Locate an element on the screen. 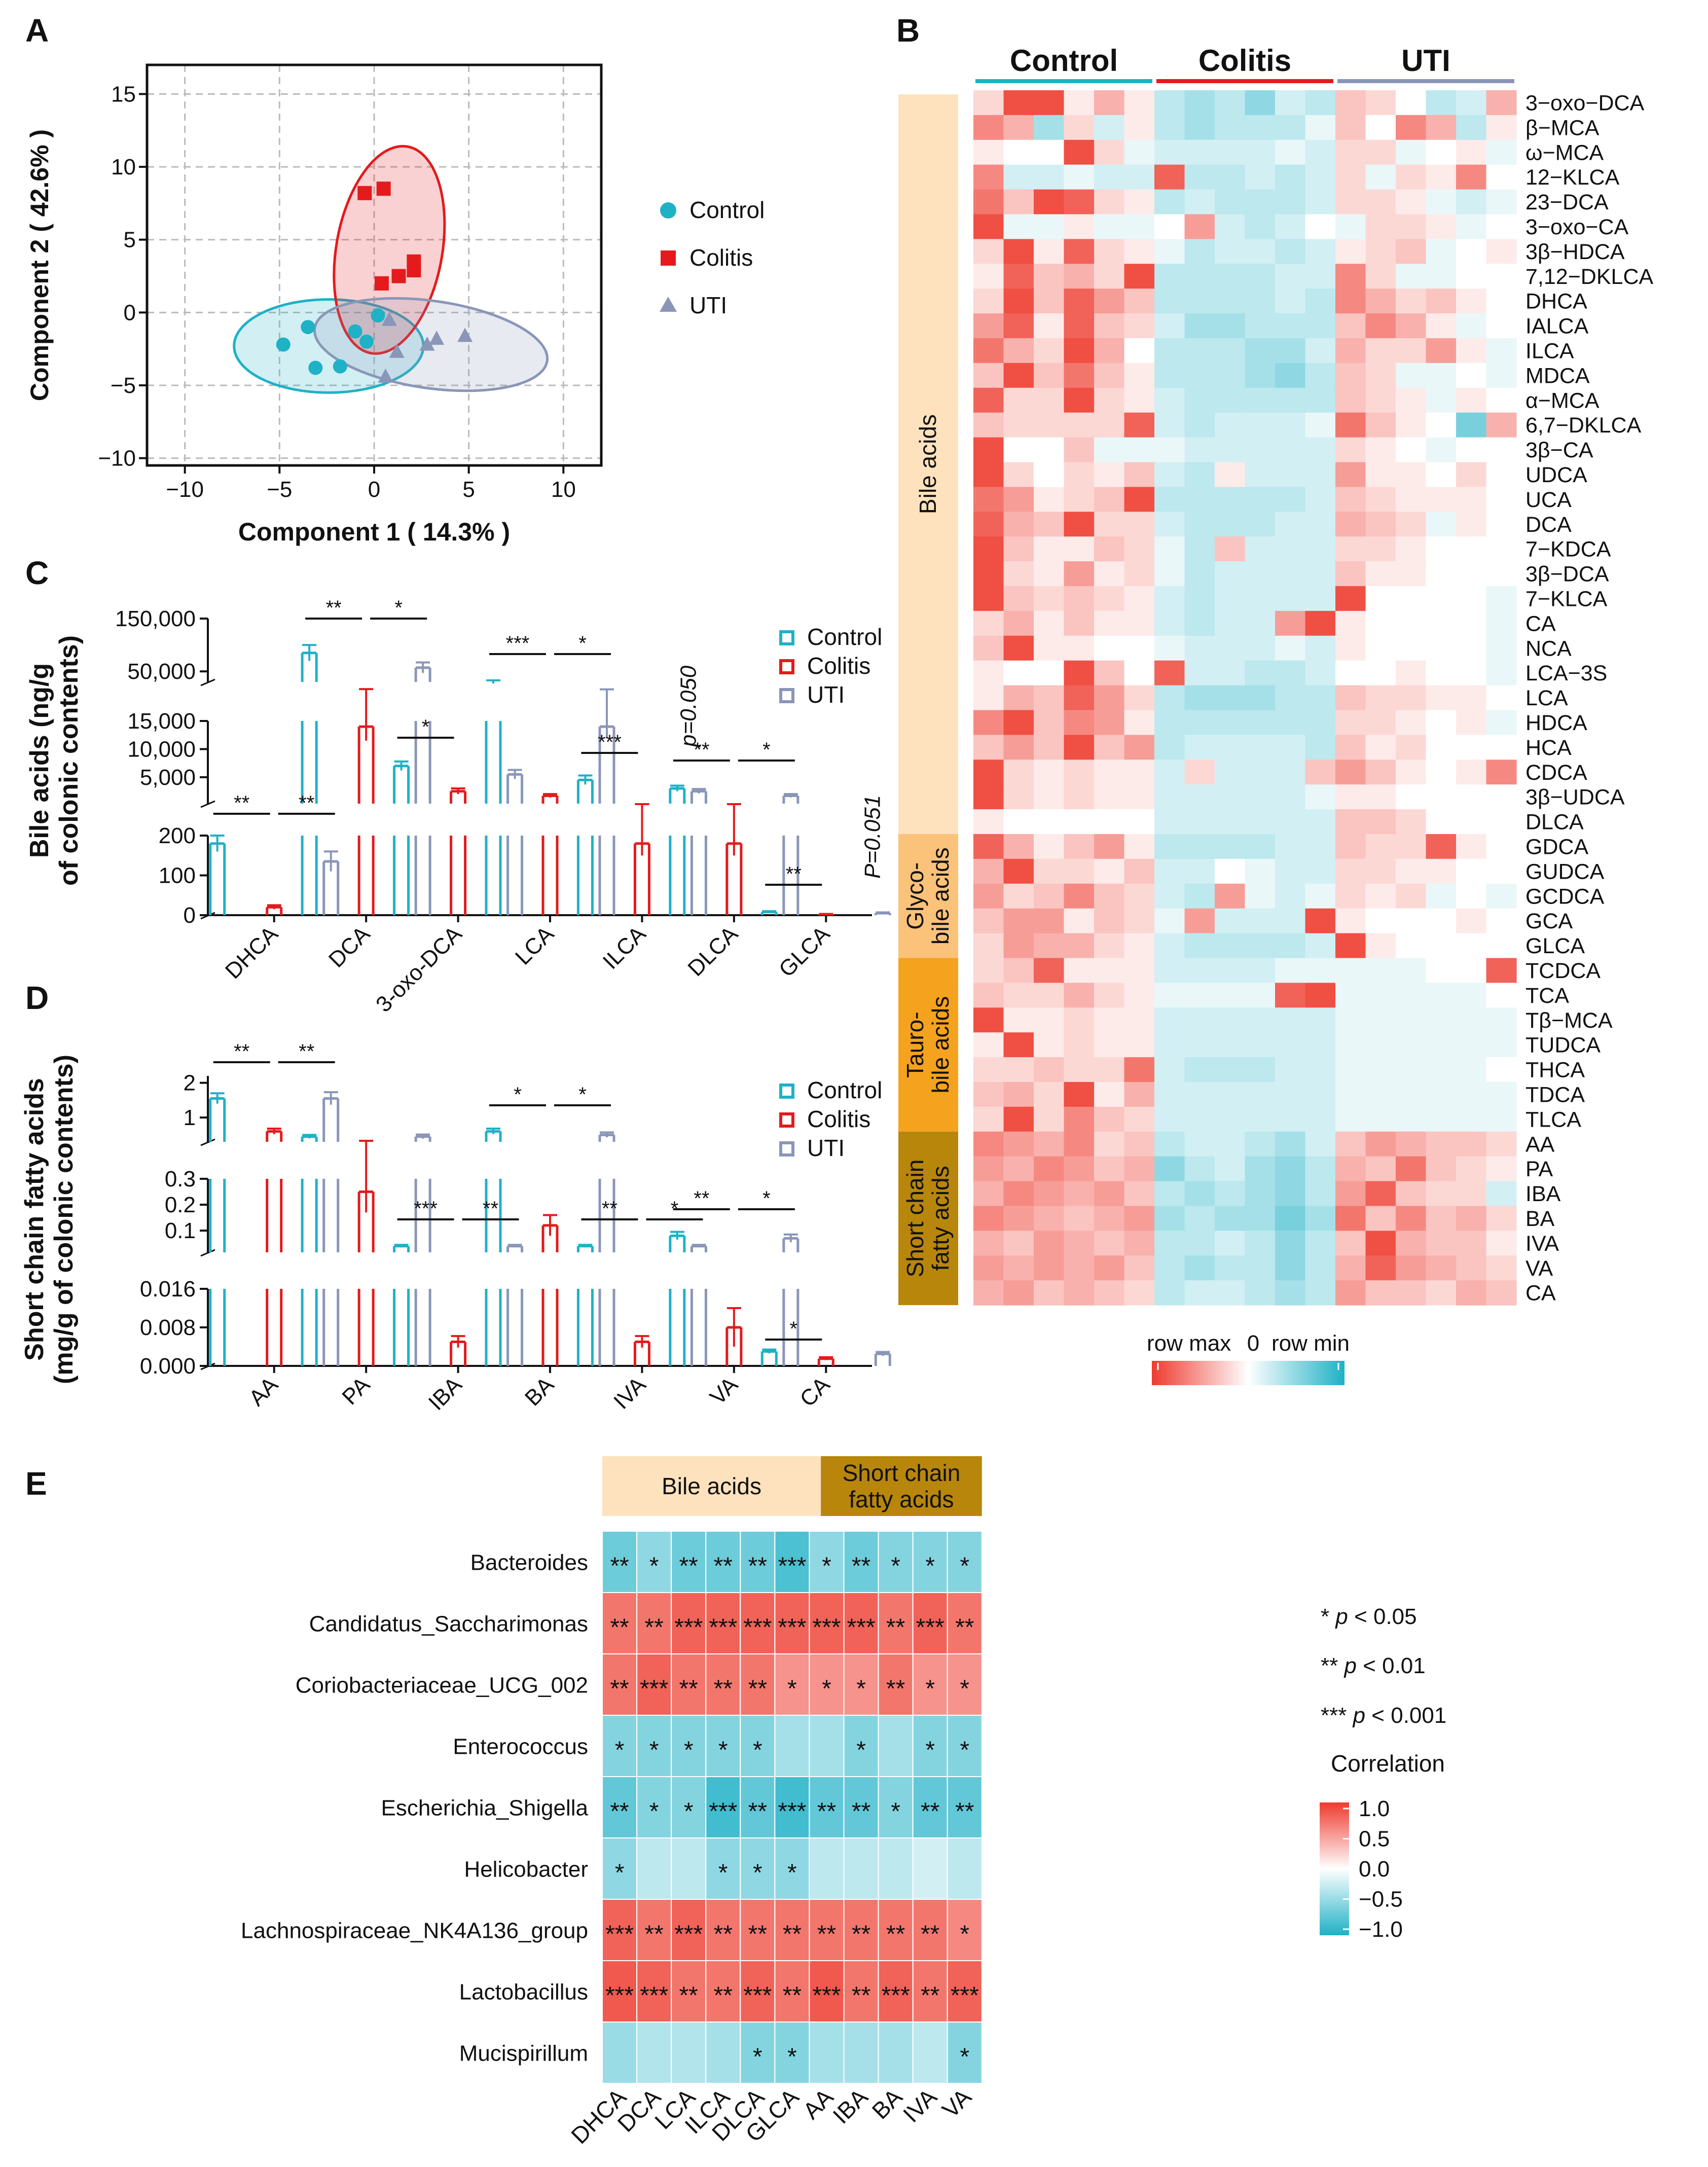 The width and height of the screenshot is (1708, 2167). y-tick-label: 0.2 is located at coordinates (181, 1205).